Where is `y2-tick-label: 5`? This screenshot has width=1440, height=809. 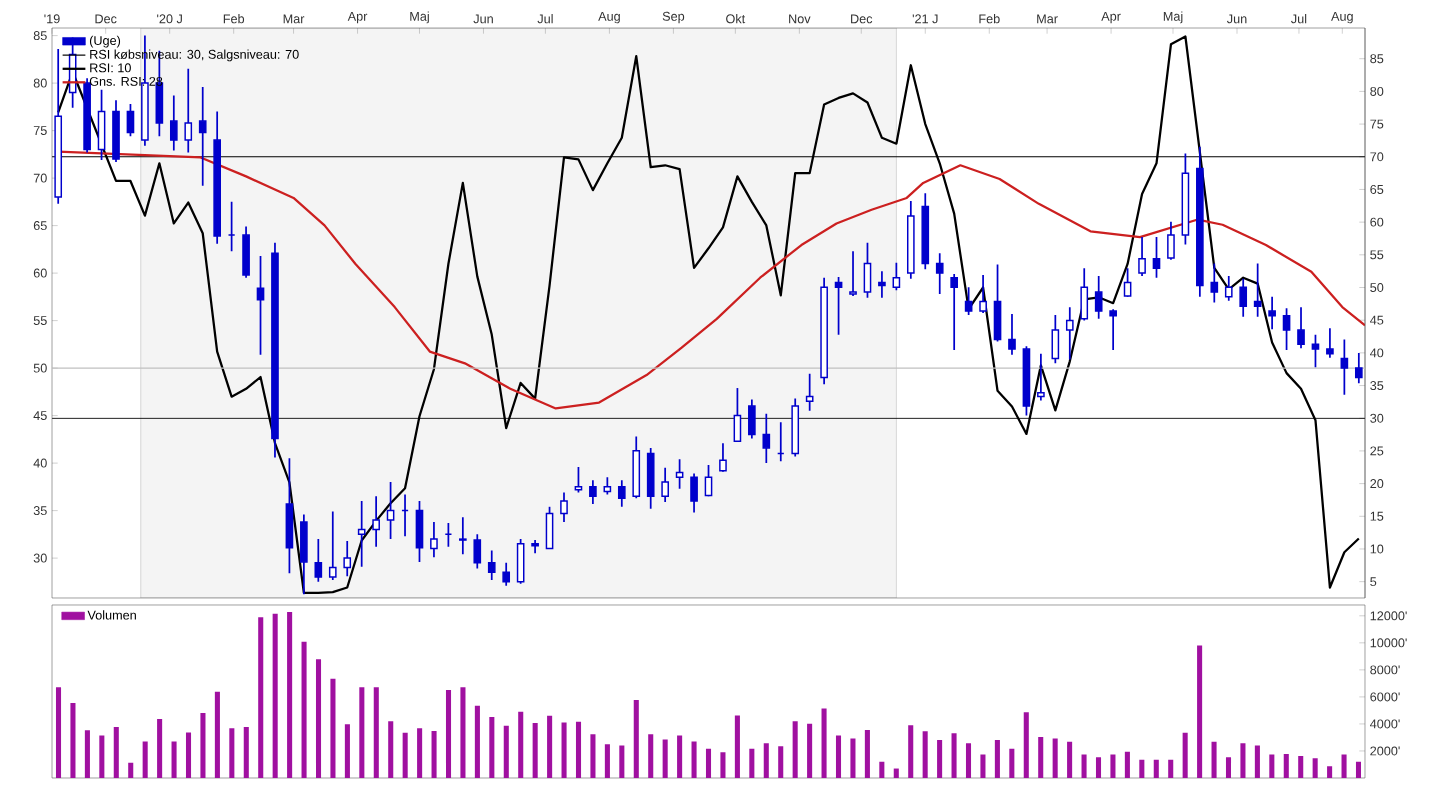 y2-tick-label: 5 is located at coordinates (1373, 582).